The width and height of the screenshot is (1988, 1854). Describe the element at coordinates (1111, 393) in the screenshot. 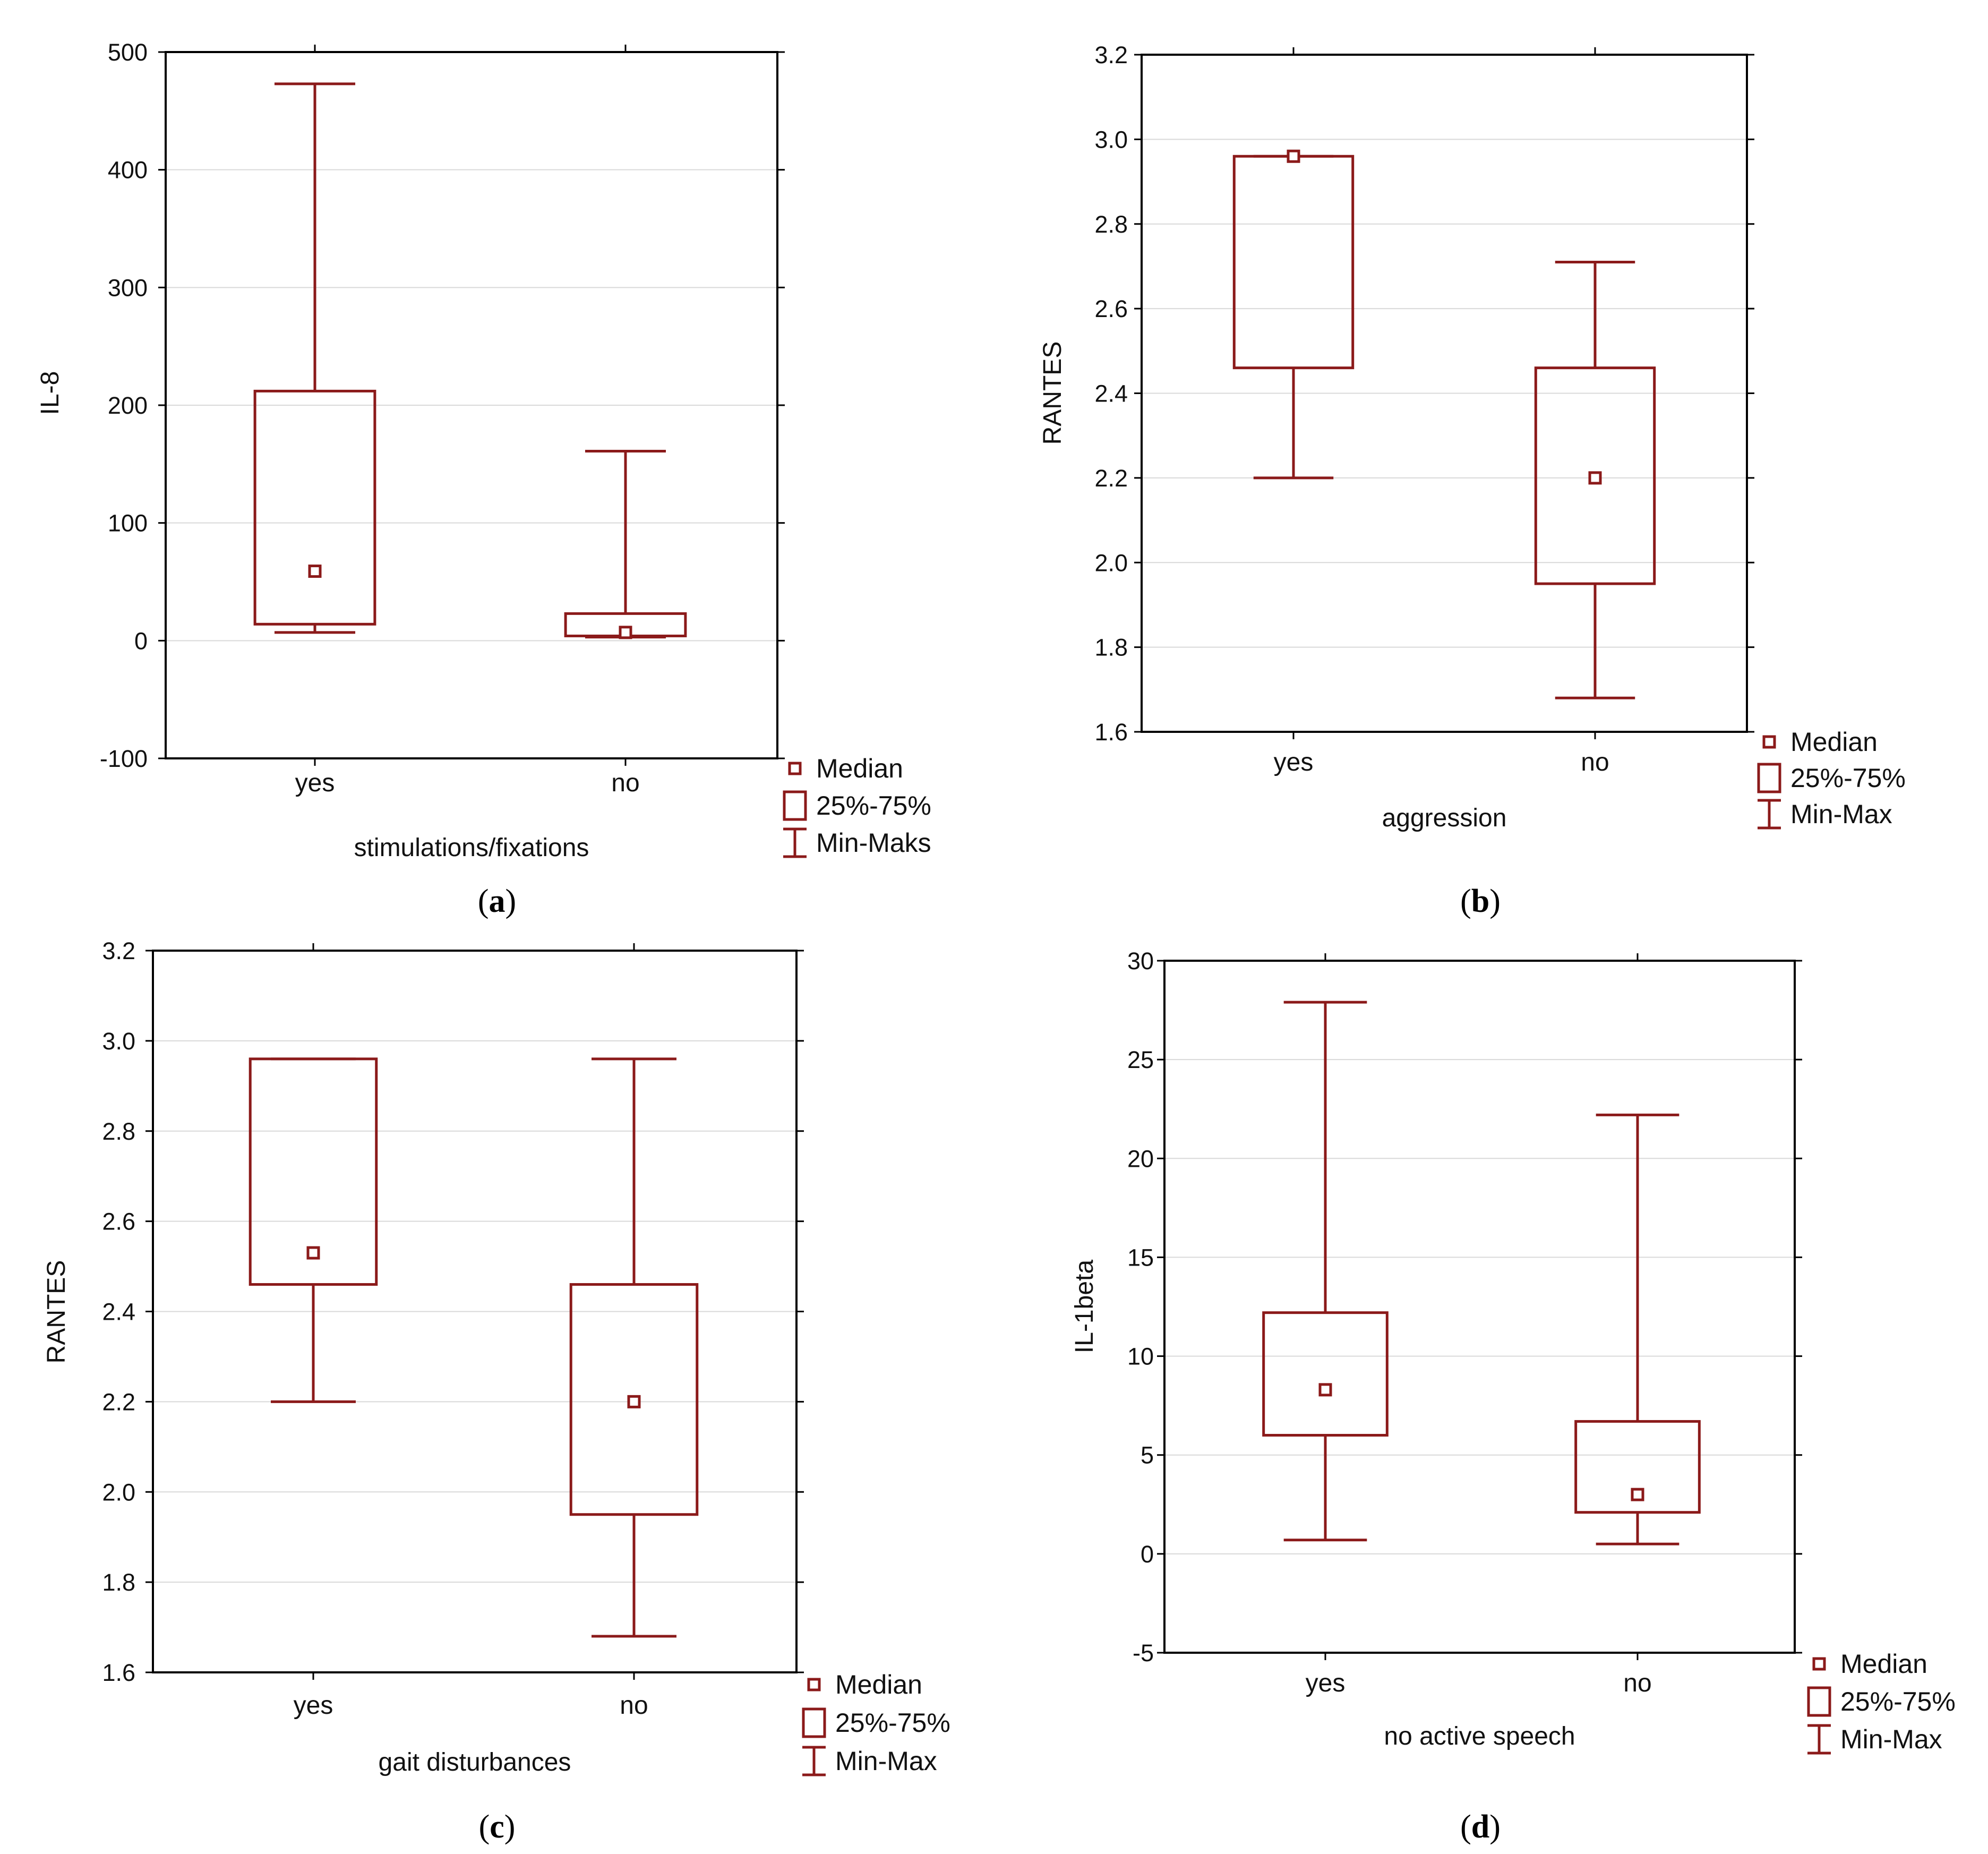

I see `y-tick-label: 2.4` at that location.